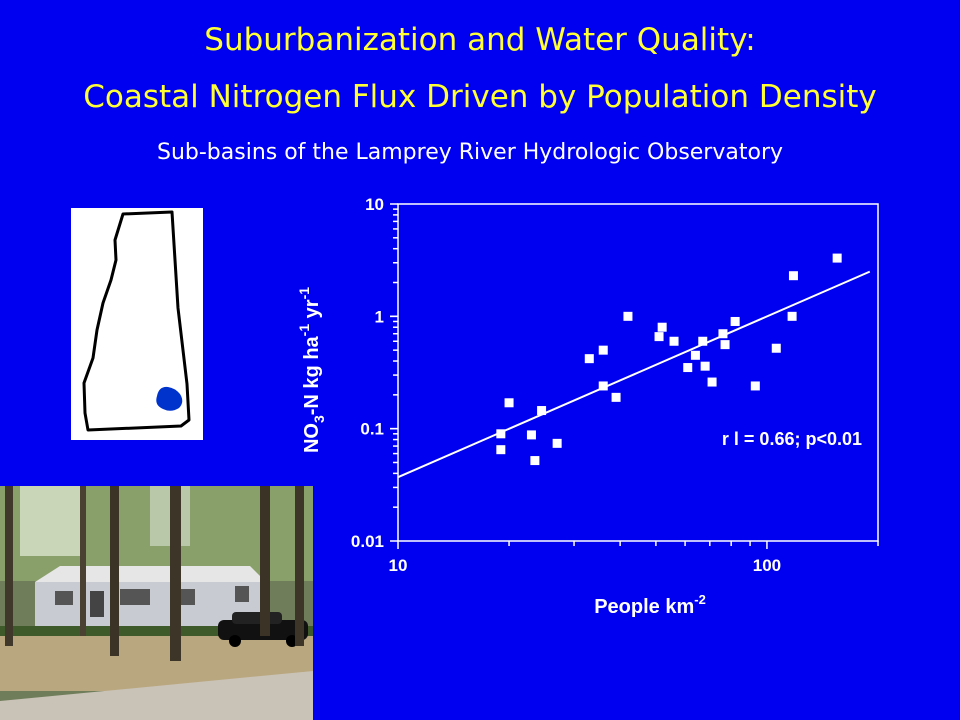 This screenshot has width=960, height=720. I want to click on y-axis-label: NO3-N kg ha-1 yr-1, so click(311, 370).